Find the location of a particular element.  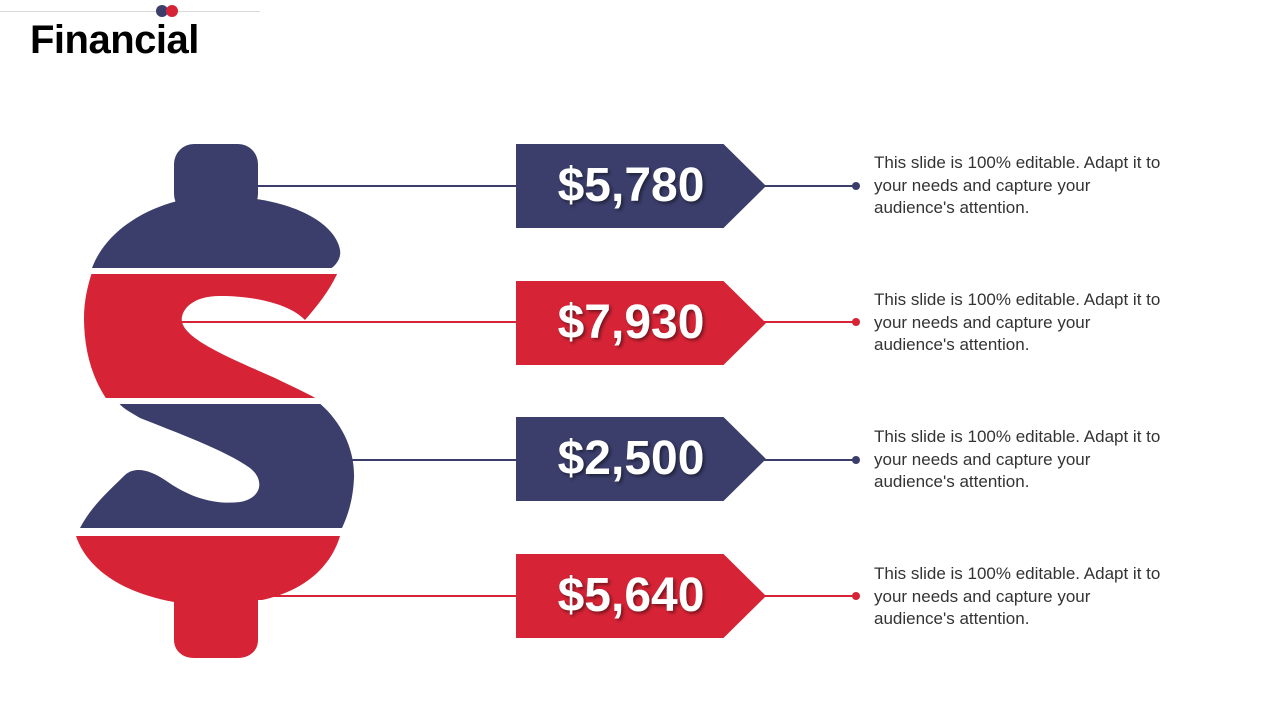

value-tag-4: $5,640 is located at coordinates (641, 596).